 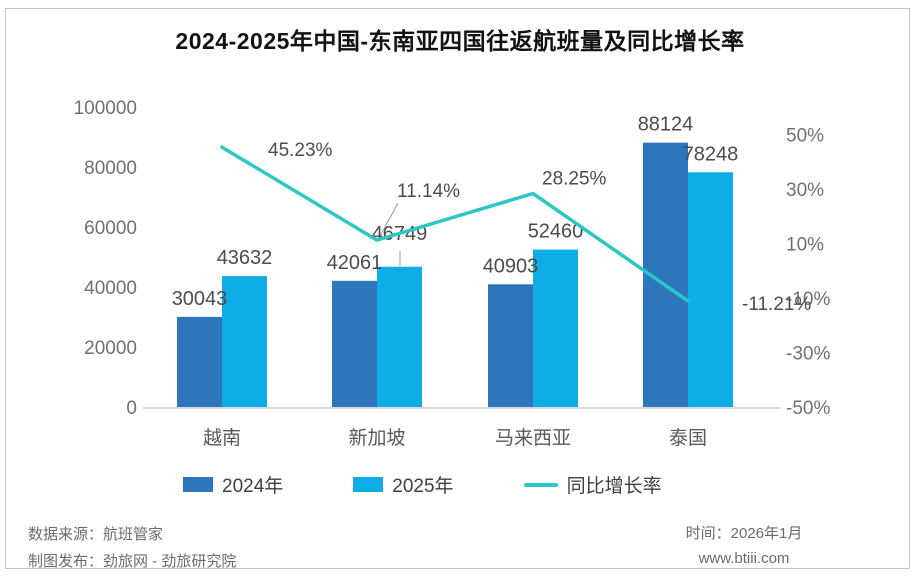 What do you see at coordinates (455, 224) in the screenshot?
I see `growth-line` at bounding box center [455, 224].